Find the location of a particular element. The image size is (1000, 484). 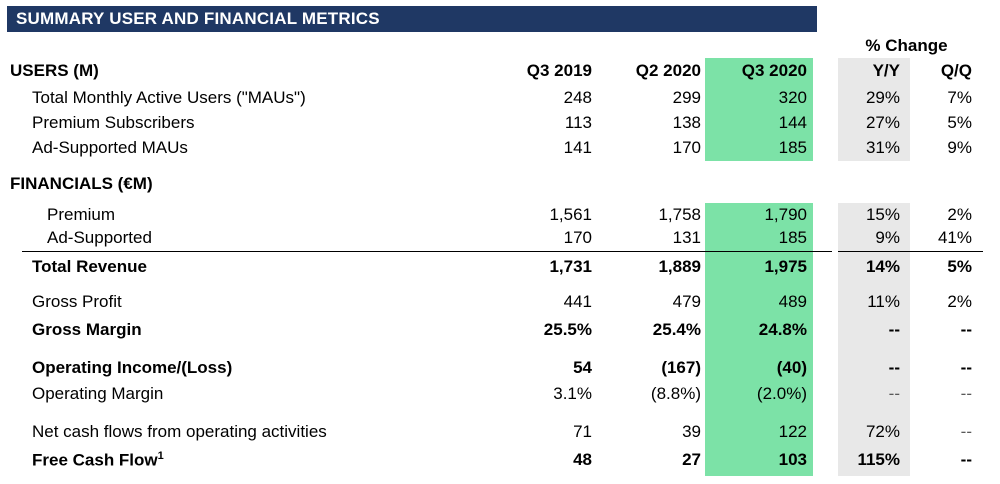

row-label-text: Total Revenue is located at coordinates (89, 266).